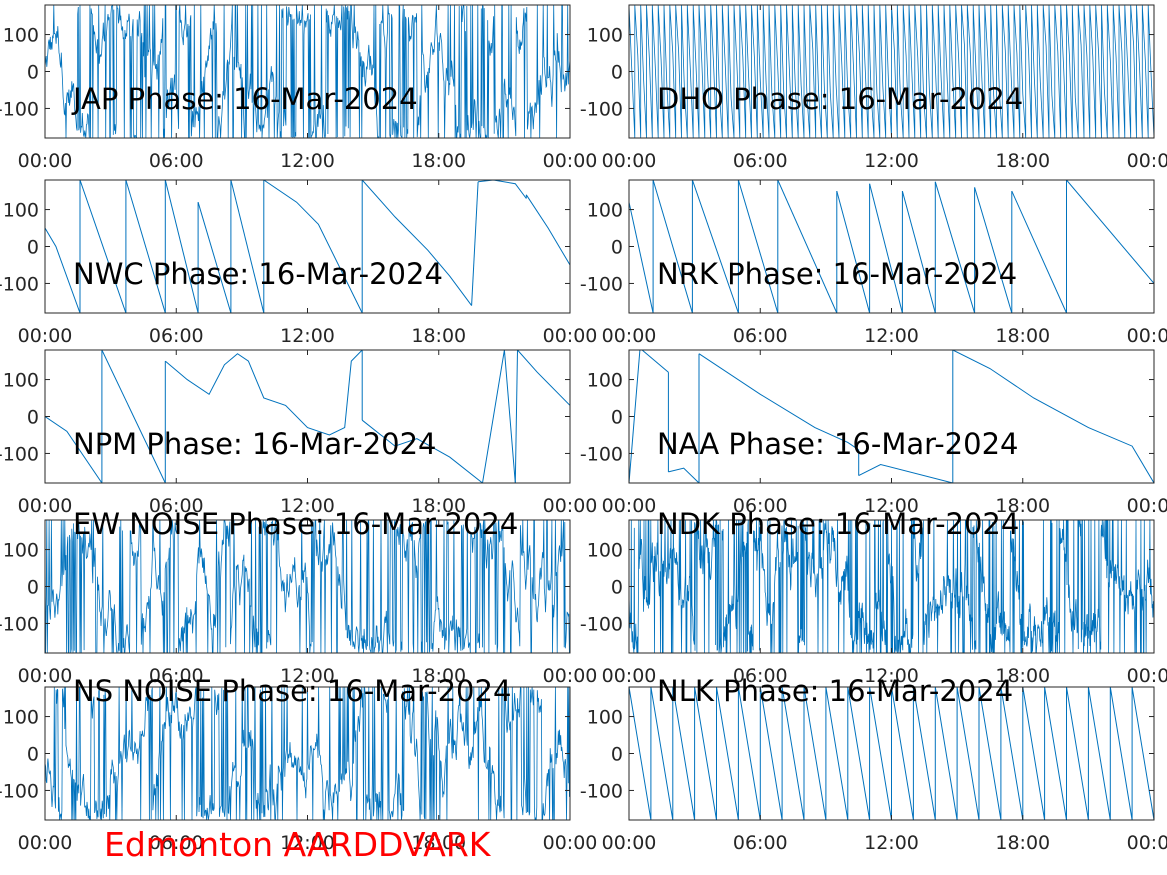 The height and width of the screenshot is (875, 1167). Describe the element at coordinates (292, 691) in the screenshot. I see `subplot-title: NS NOISE Phase: 16-Mar-2024` at that location.